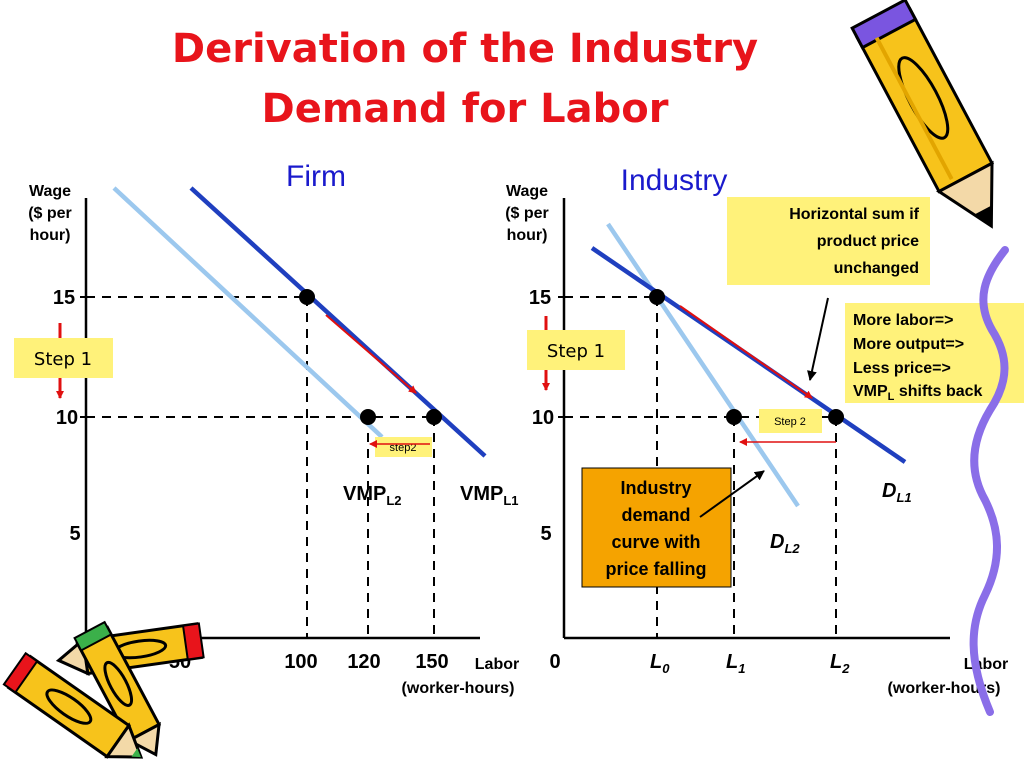  What do you see at coordinates (918, 393) in the screenshot?
I see `svg-text: VMPL shifts back` at bounding box center [918, 393].